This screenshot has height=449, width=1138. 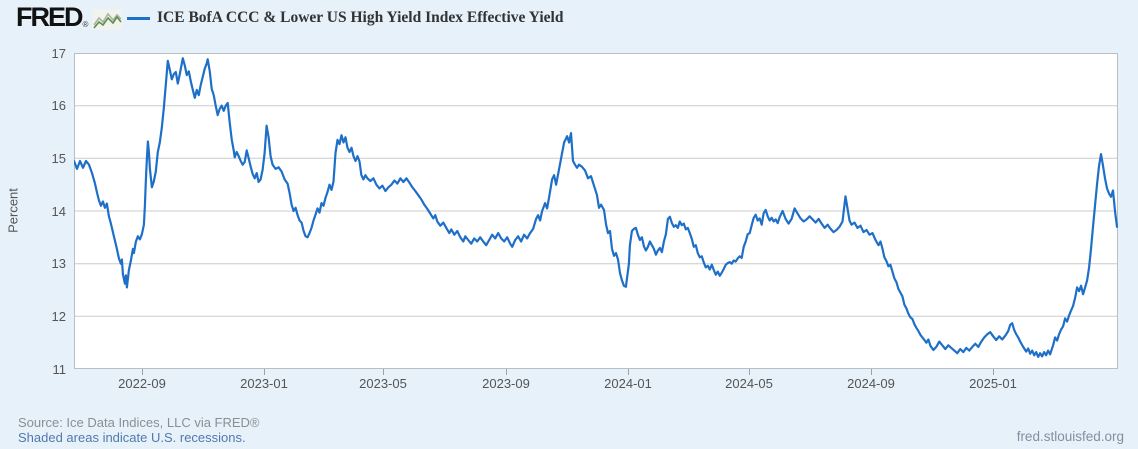 I want to click on site-url: fred.stlouisfed.org, so click(x=1070, y=436).